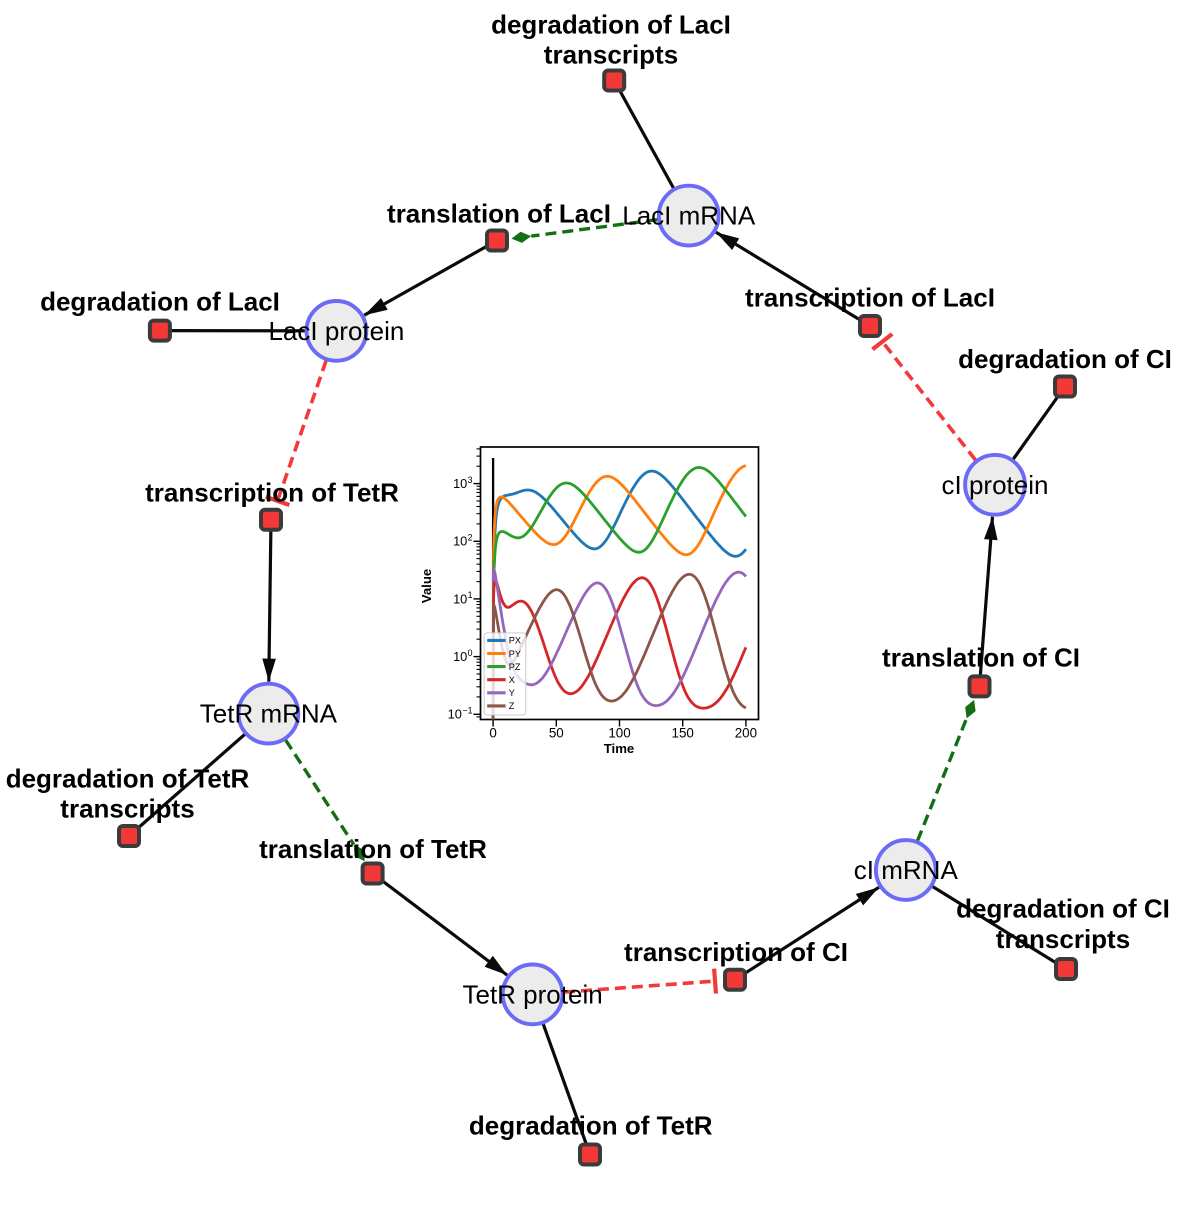  Describe the element at coordinates (499, 213) in the screenshot. I see `svg-text: translation of LacI` at that location.